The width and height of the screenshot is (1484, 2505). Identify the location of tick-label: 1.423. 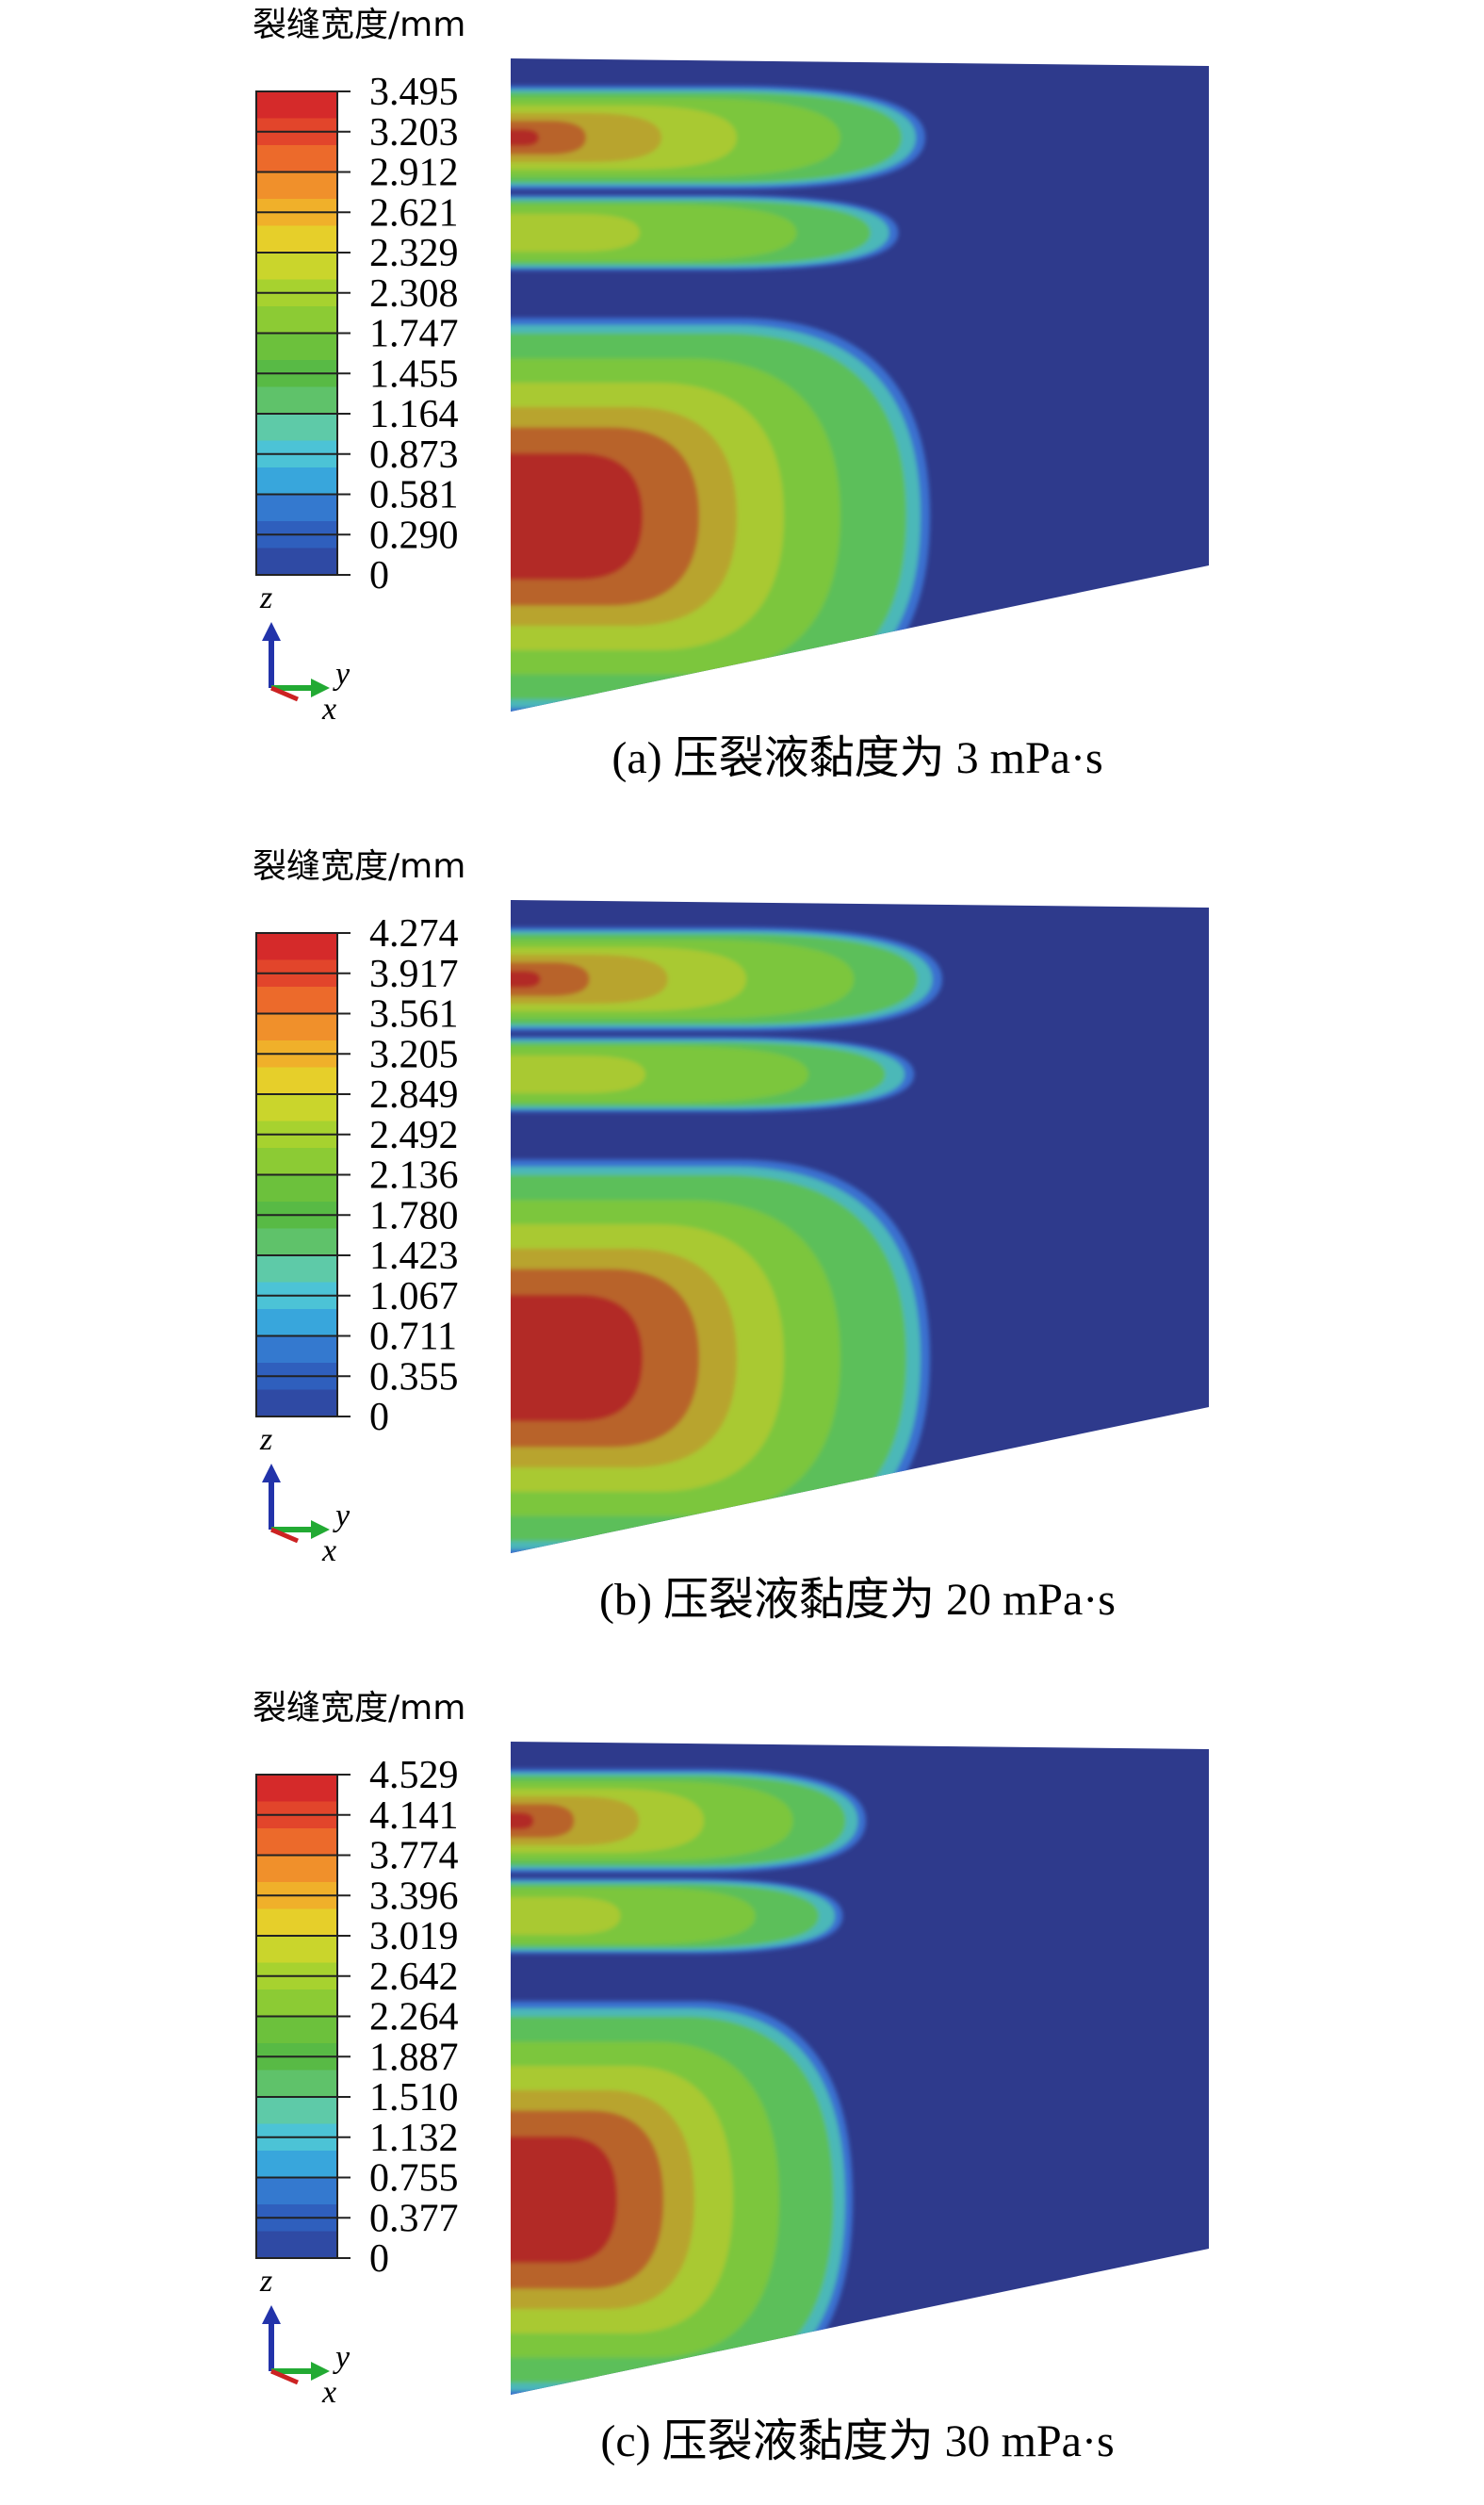
(414, 1256).